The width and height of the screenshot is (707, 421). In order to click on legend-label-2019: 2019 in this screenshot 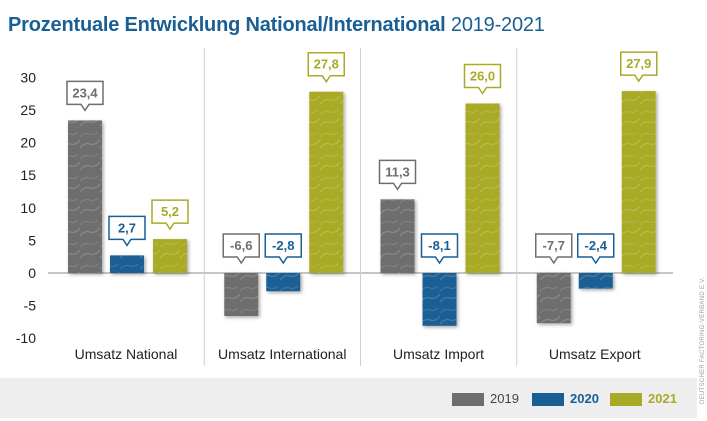, I will do `click(504, 398)`.